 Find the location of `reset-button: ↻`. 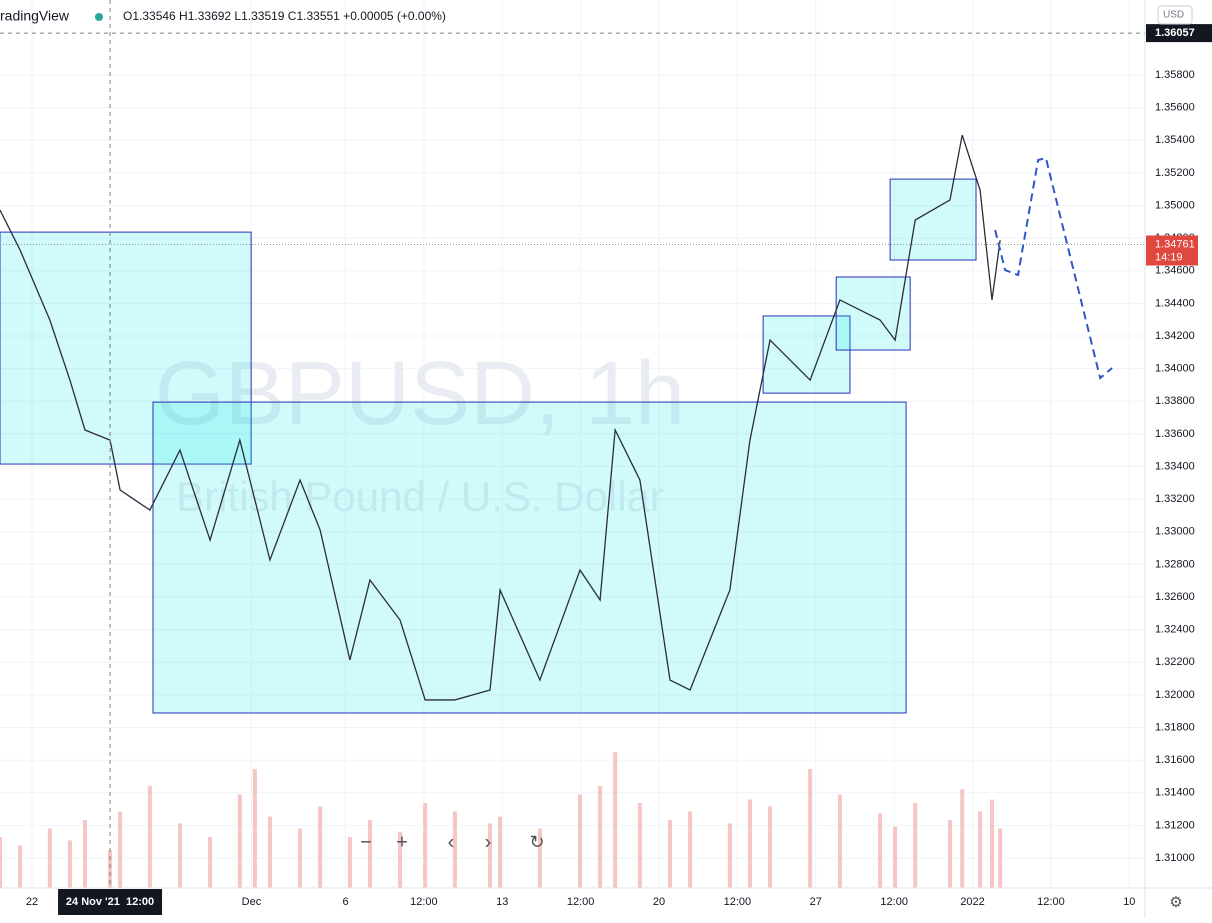

reset-button: ↻ is located at coordinates (536, 842).